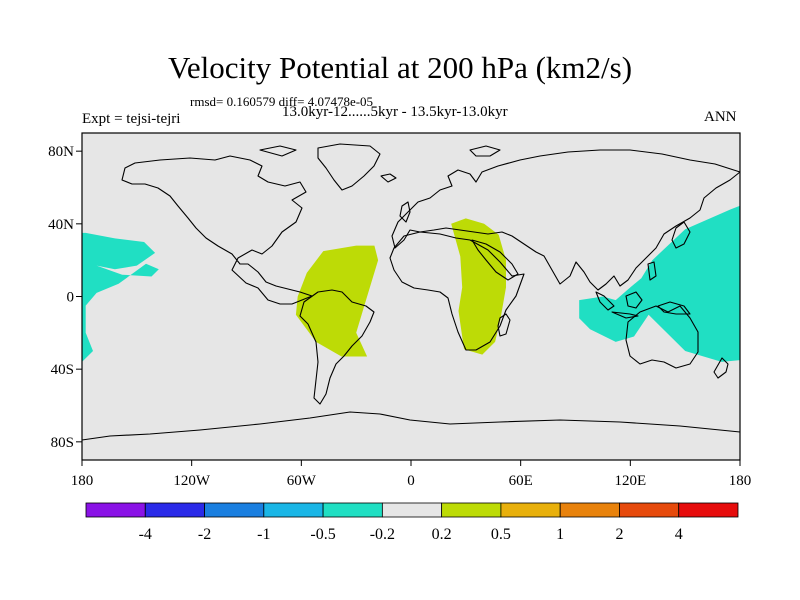 Image resolution: width=800 pixels, height=600 pixels. I want to click on coastline-borneo, so click(634, 300).